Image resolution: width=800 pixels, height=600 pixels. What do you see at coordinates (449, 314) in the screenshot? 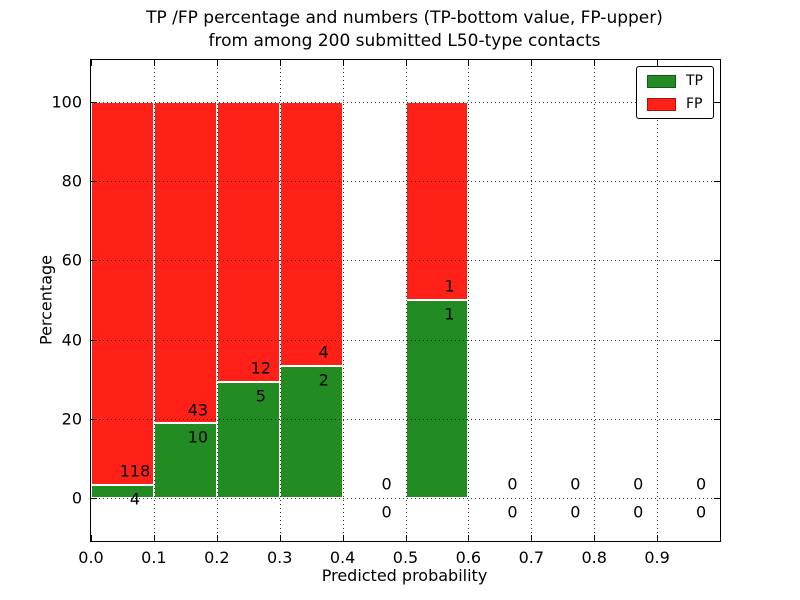
I see `tp-count-label: 1` at bounding box center [449, 314].